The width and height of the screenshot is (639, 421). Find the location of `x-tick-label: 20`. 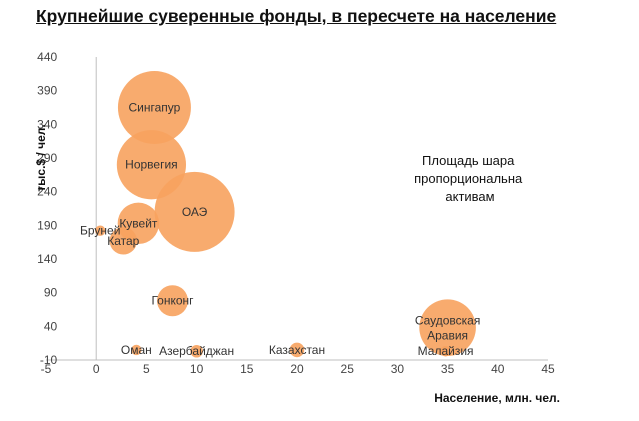

x-tick-label: 20 is located at coordinates (297, 369).